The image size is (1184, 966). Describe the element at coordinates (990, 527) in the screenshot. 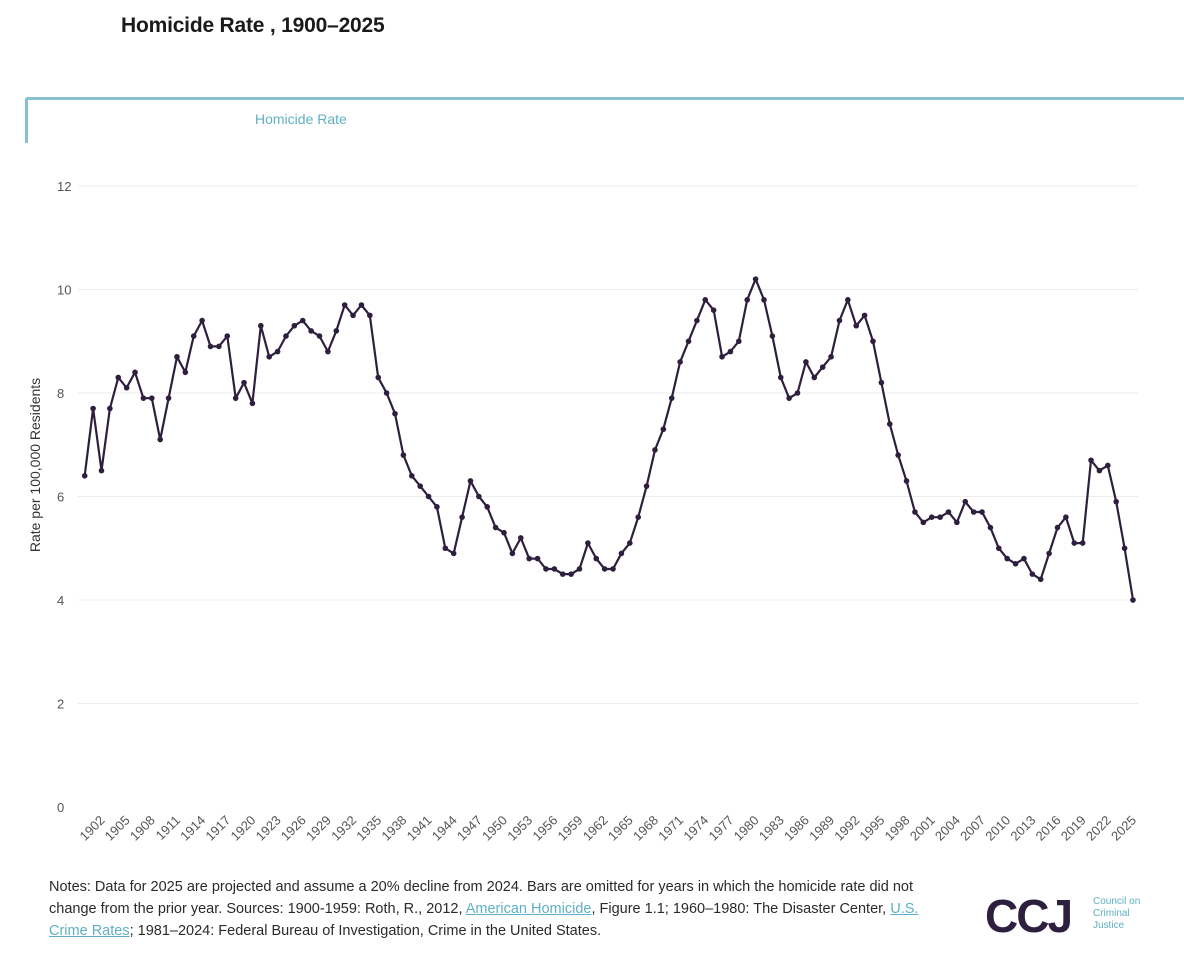

I see `data-point-2008` at that location.